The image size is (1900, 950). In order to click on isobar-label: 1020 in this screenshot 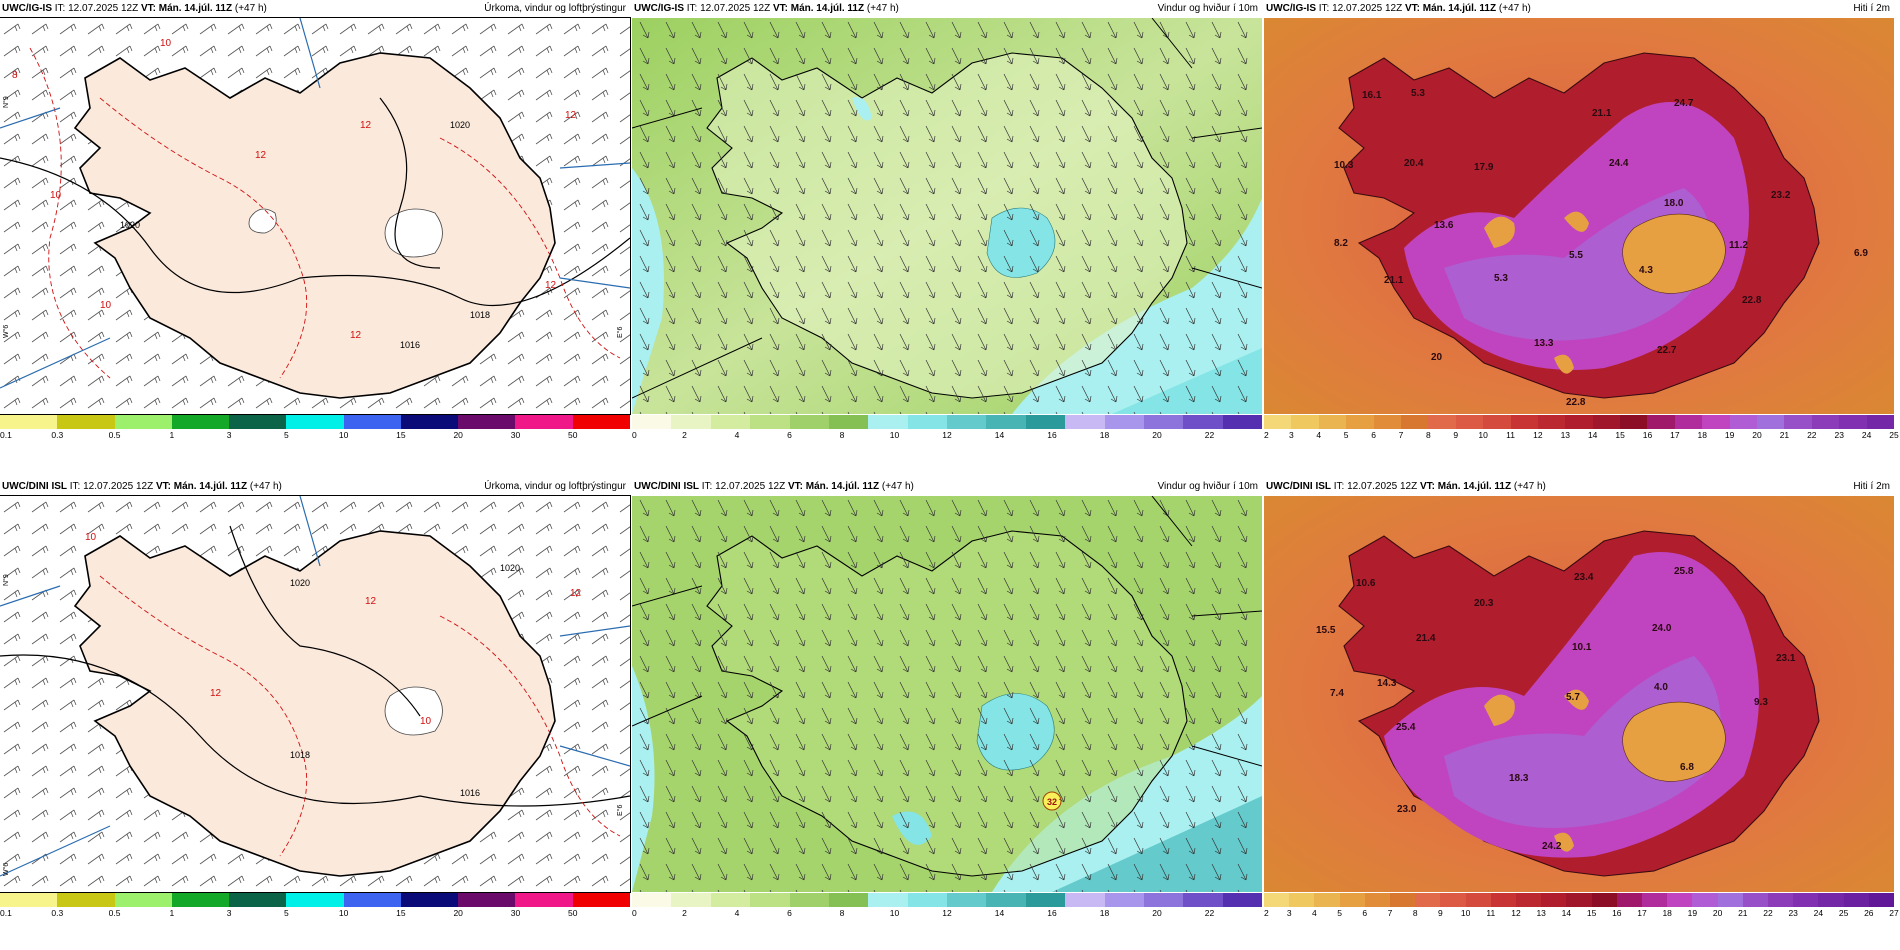, I will do `click(130, 225)`.